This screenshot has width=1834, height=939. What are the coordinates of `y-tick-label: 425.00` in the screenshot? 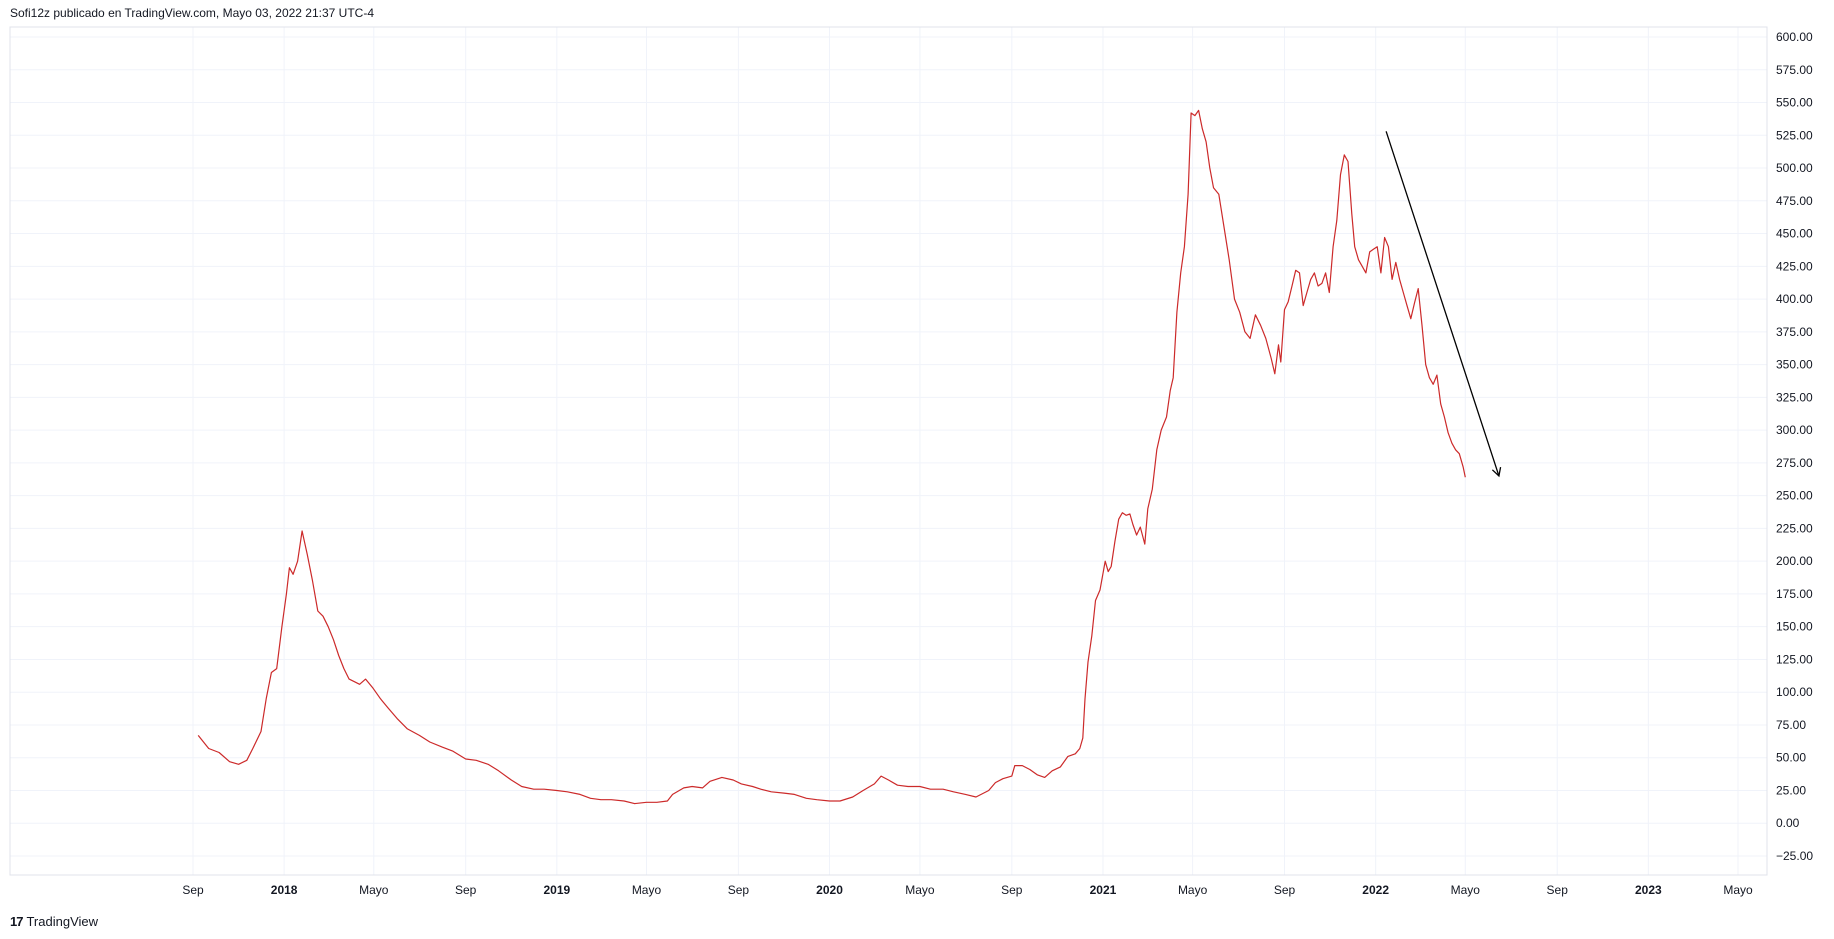 It's located at (1794, 266).